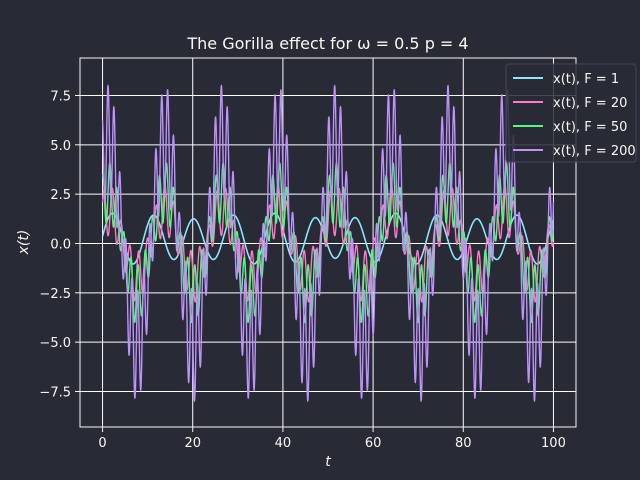 The width and height of the screenshot is (640, 480). I want to click on y-tick-label: −2.5, so click(55, 294).